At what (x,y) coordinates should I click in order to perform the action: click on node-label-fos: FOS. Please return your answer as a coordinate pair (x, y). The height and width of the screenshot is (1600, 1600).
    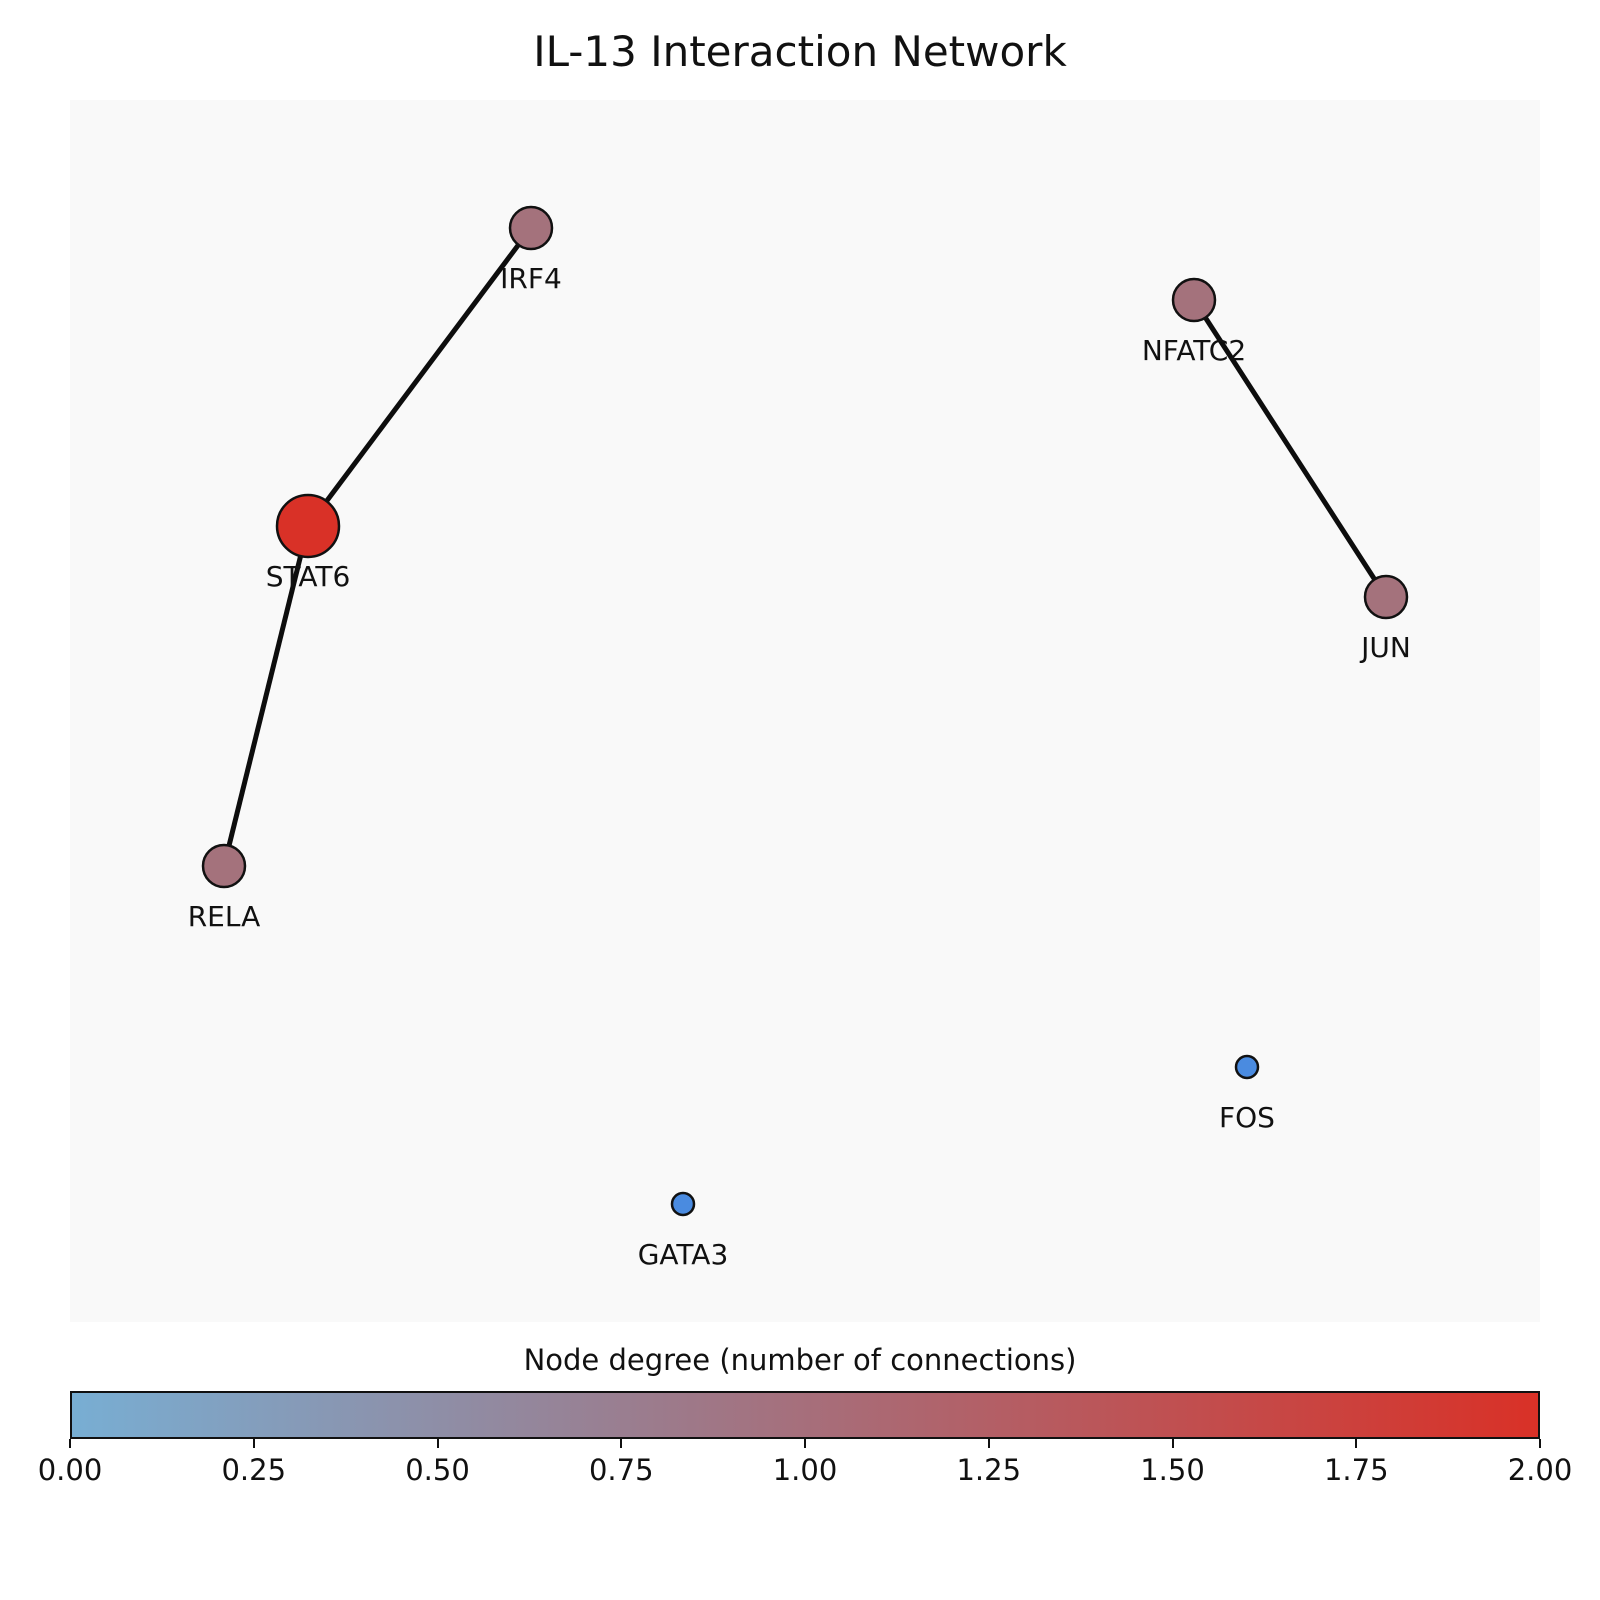
    Looking at the image, I should click on (1247, 1117).